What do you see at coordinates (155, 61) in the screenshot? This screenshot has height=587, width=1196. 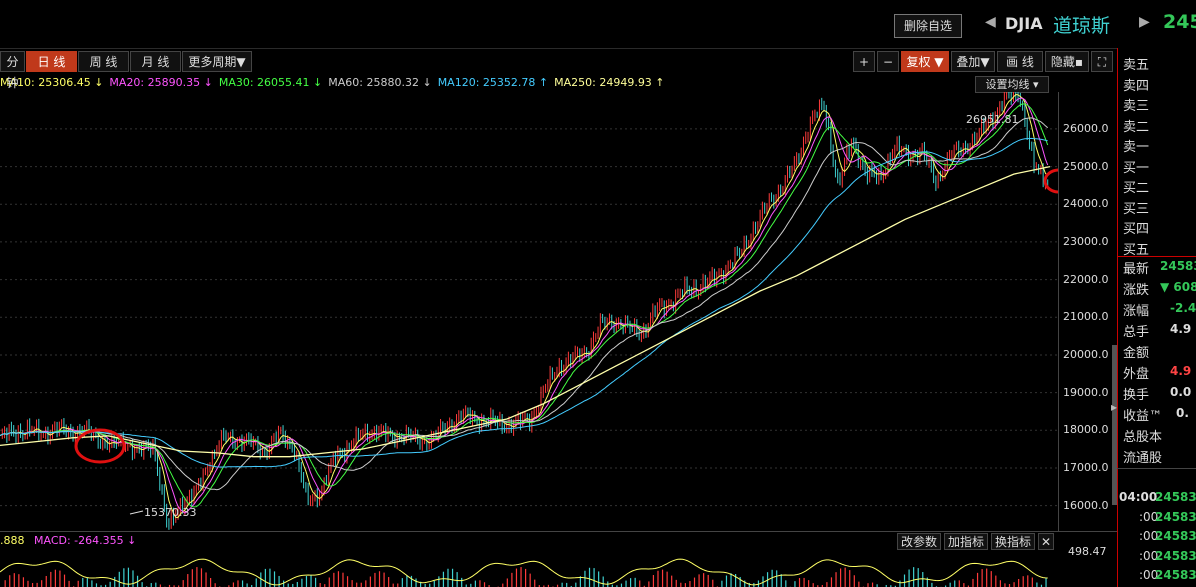 I see `period-tab-3: 月 线` at bounding box center [155, 61].